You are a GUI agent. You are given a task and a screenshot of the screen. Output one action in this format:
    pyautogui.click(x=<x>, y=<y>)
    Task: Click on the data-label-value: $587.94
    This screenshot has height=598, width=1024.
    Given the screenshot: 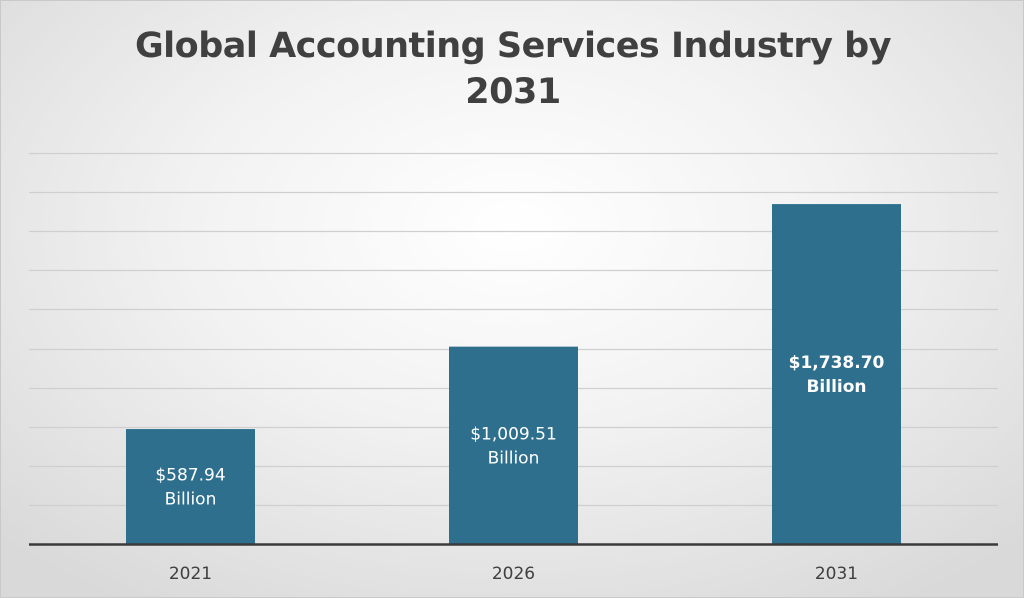 What is the action you would take?
    pyautogui.click(x=190, y=476)
    